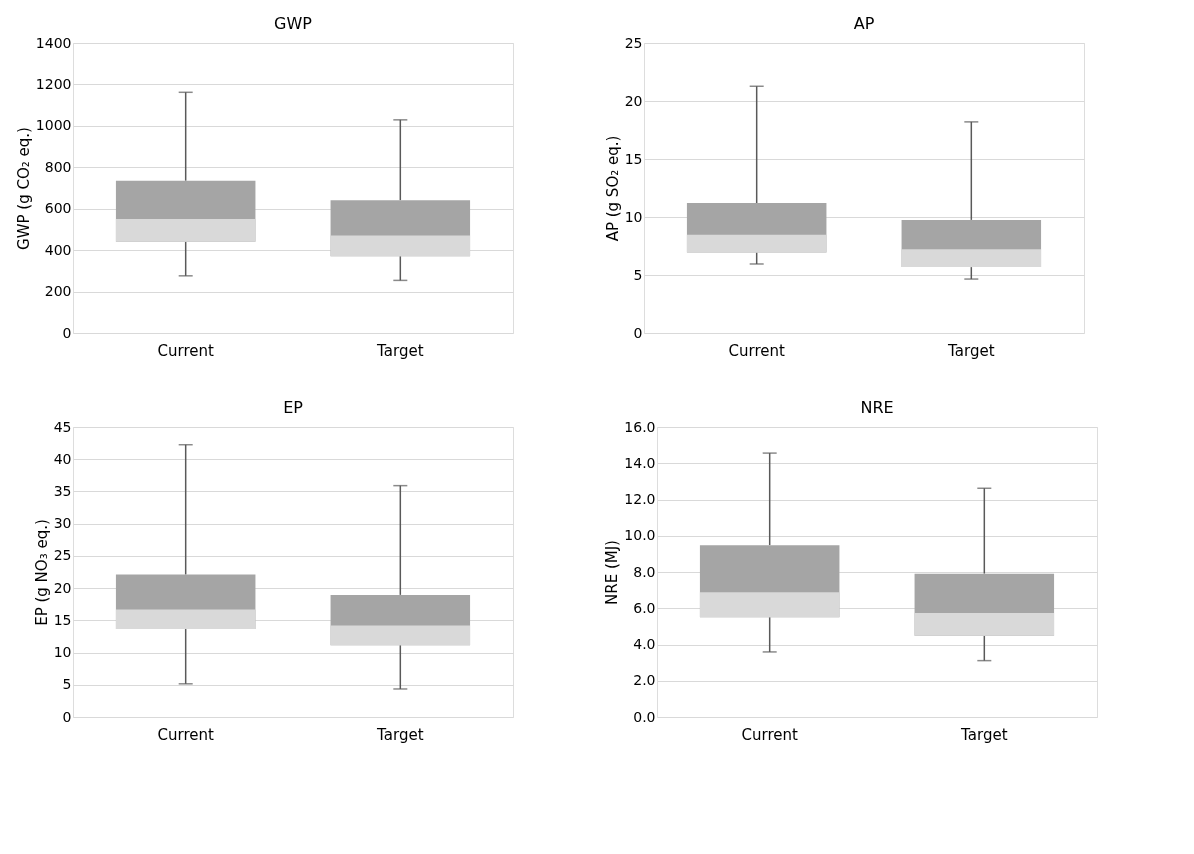 This screenshot has height=854, width=1194. Describe the element at coordinates (644, 716) in the screenshot. I see `y-tick-label: 0.0` at that location.